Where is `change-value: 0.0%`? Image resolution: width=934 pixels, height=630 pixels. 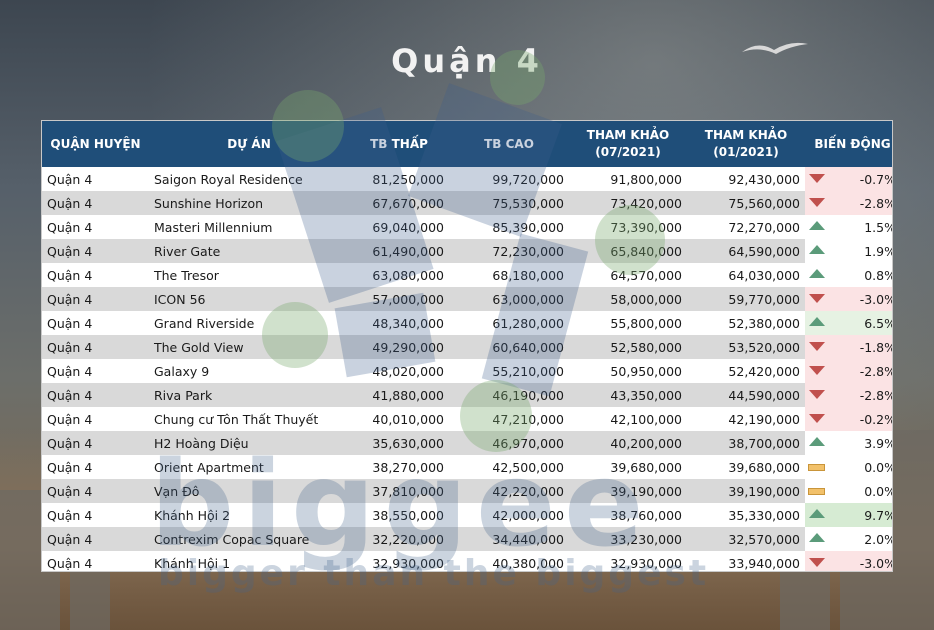
change-value: 0.0% is located at coordinates (878, 467).